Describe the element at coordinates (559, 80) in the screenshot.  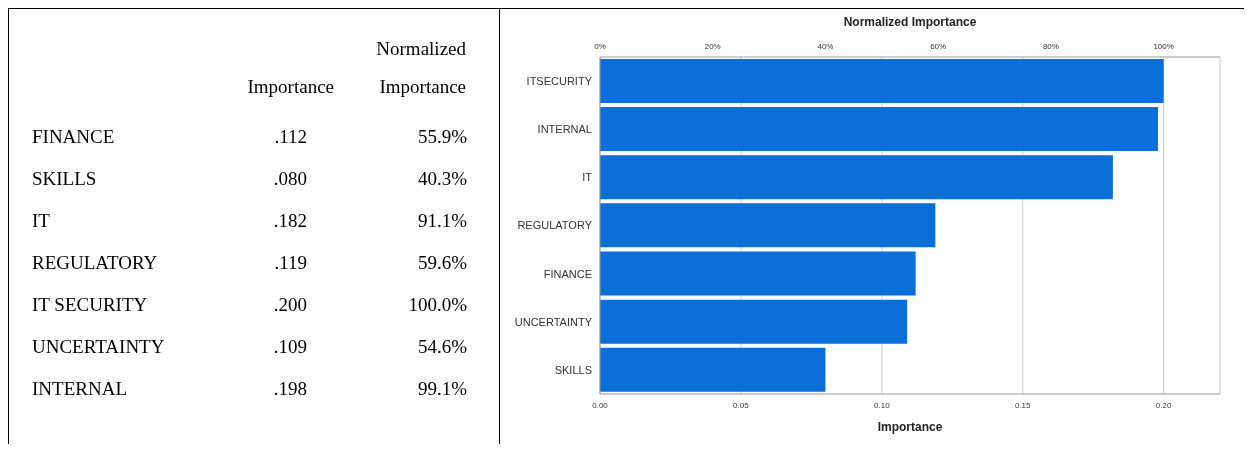
I see `y-tick-label: ITSECURITY` at that location.